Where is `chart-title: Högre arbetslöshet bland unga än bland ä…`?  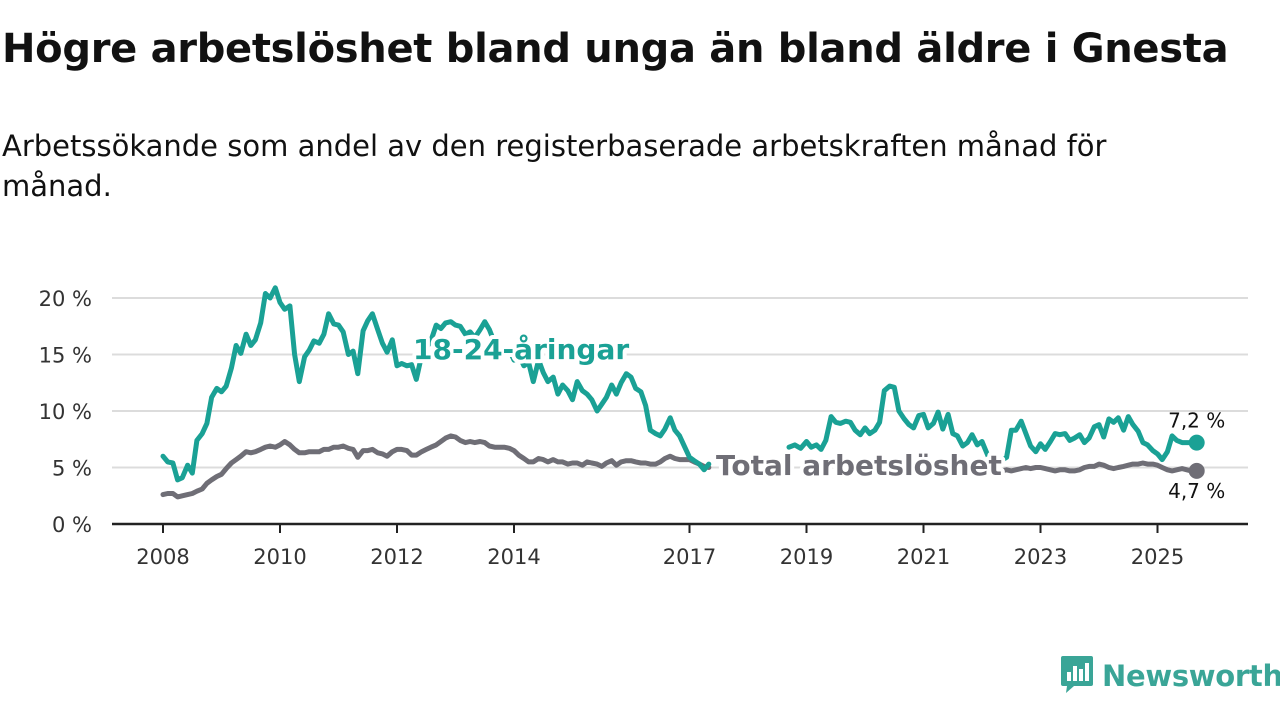 chart-title: Högre arbetslöshet bland unga än bland ä… is located at coordinates (615, 49).